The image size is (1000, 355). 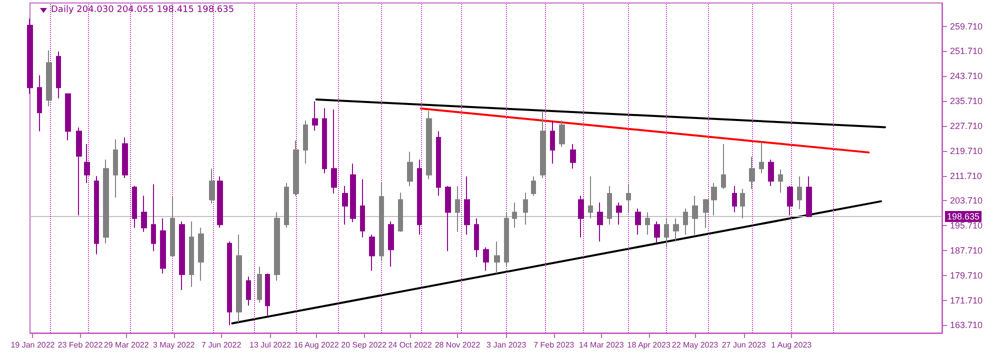 What do you see at coordinates (791, 345) in the screenshot?
I see `x-tick-label: 1 Aug 2023` at bounding box center [791, 345].